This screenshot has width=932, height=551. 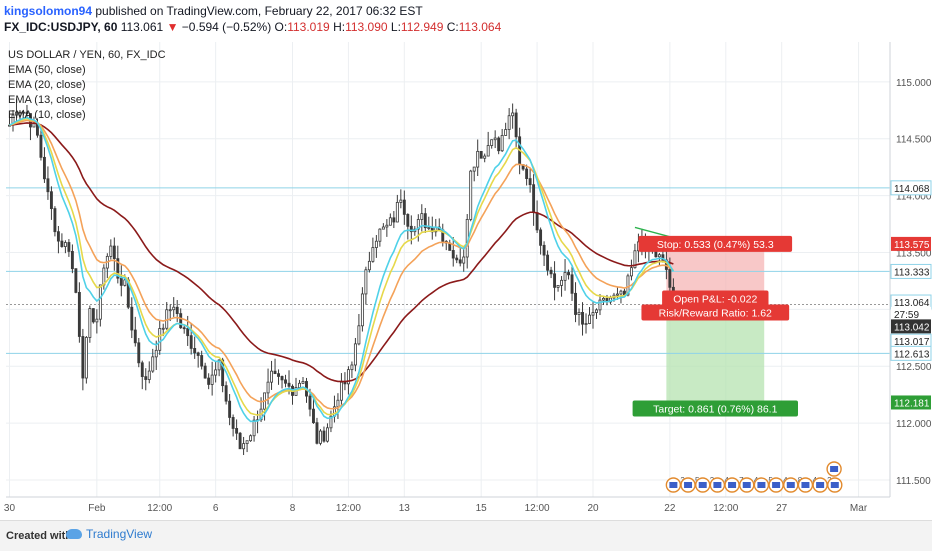 I want to click on legend-ema-20: EMA (20, close), so click(x=47, y=85).